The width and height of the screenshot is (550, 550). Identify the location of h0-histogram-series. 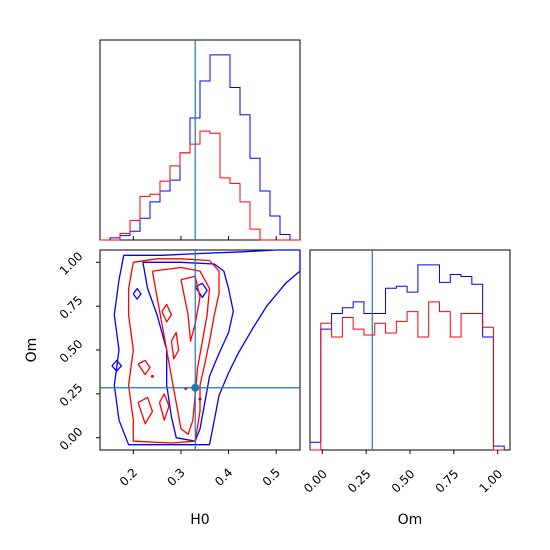
(200, 147).